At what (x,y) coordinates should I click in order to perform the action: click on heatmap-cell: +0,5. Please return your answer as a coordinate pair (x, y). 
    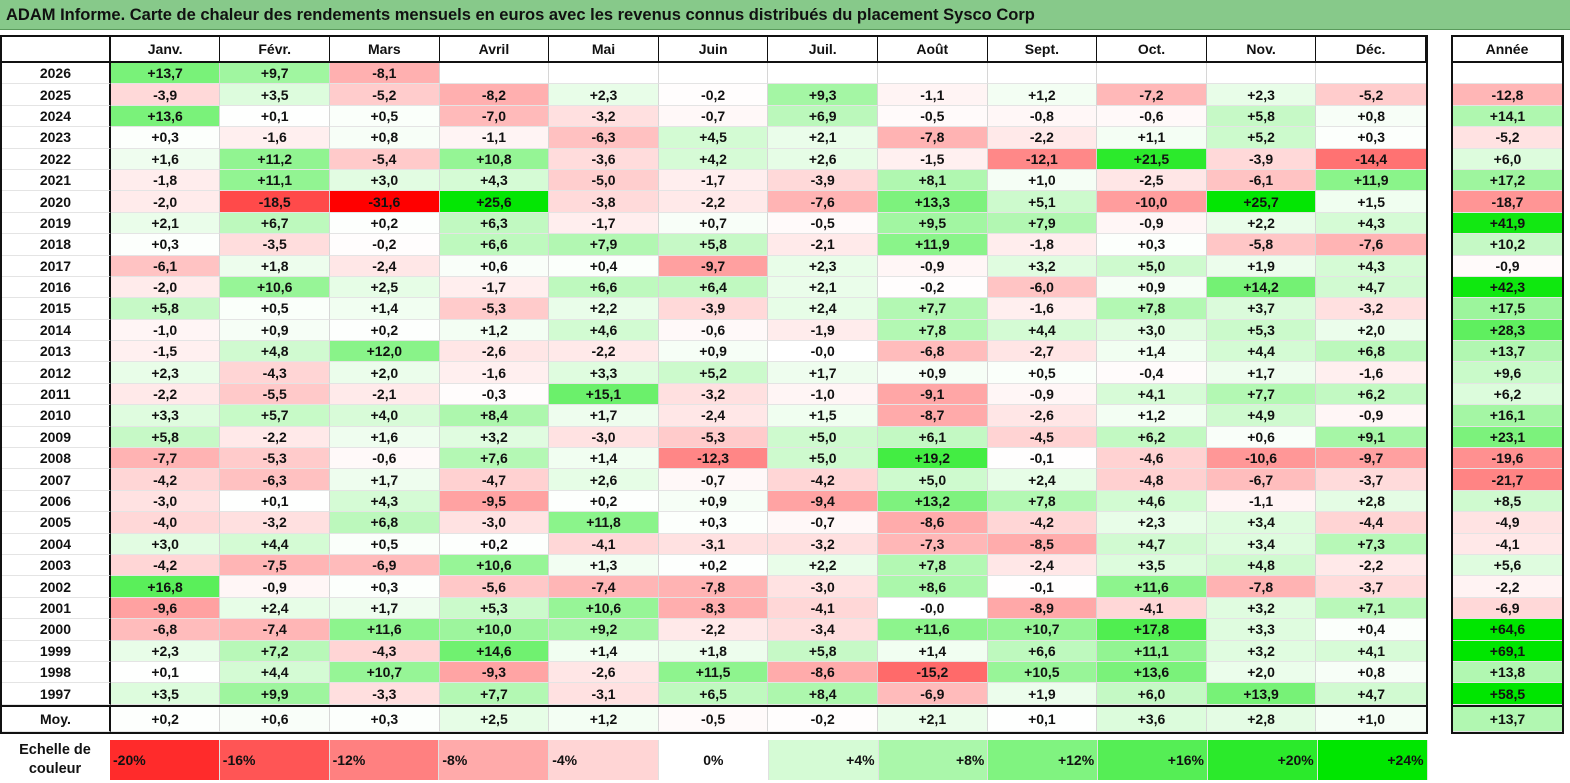
    Looking at the image, I should click on (1042, 373).